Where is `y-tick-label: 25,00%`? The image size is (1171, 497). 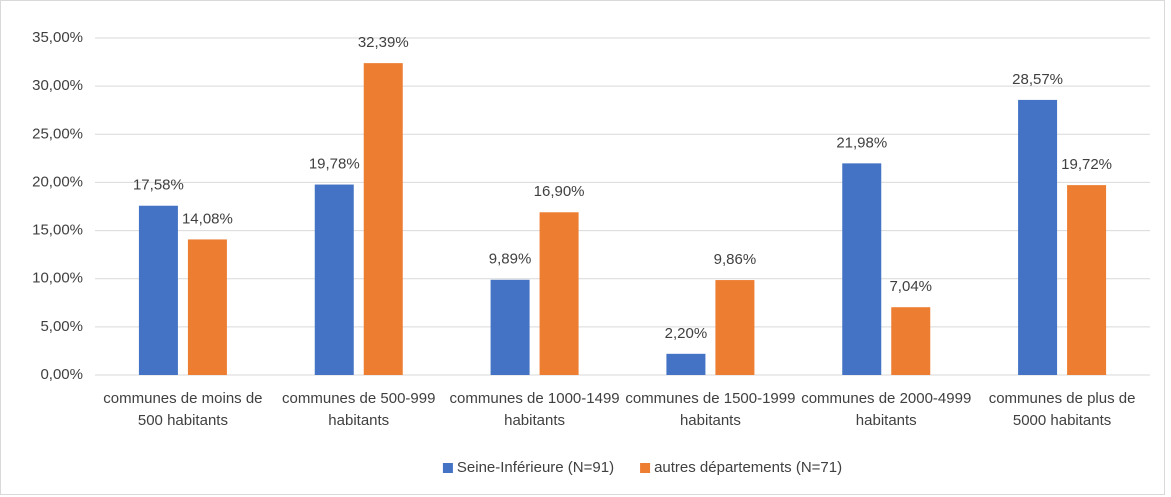
y-tick-label: 25,00% is located at coordinates (57, 133).